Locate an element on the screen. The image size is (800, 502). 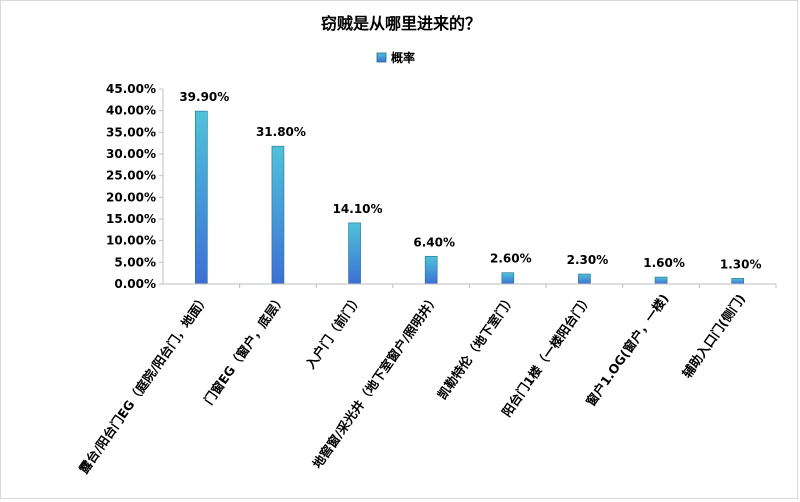
legend: 概率 is located at coordinates (395, 57).